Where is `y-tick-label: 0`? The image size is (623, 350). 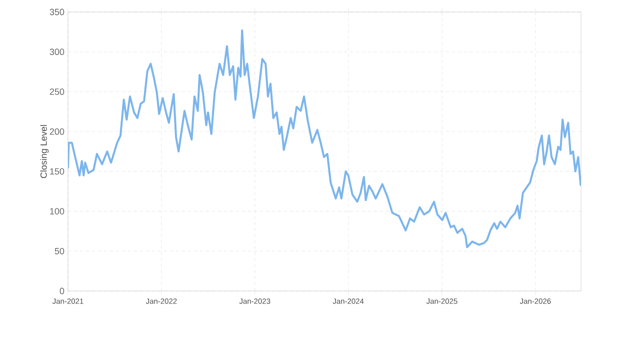
y-tick-label: 0 is located at coordinates (62, 291).